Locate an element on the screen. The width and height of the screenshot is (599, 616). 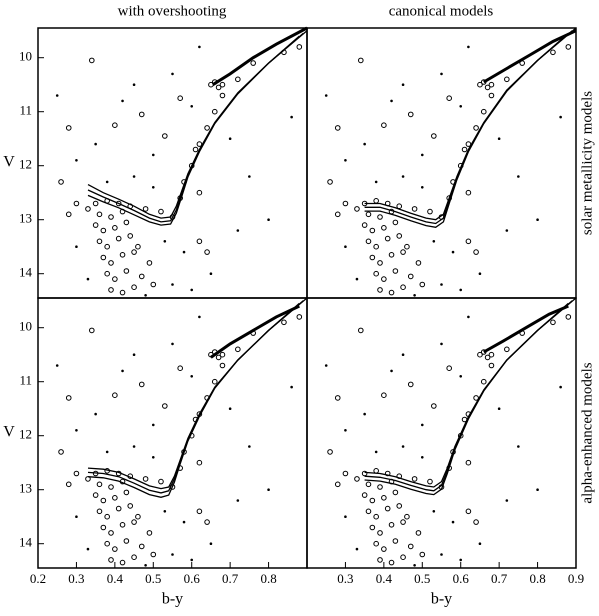
y-tick-label: 14 is located at coordinates (26, 542).